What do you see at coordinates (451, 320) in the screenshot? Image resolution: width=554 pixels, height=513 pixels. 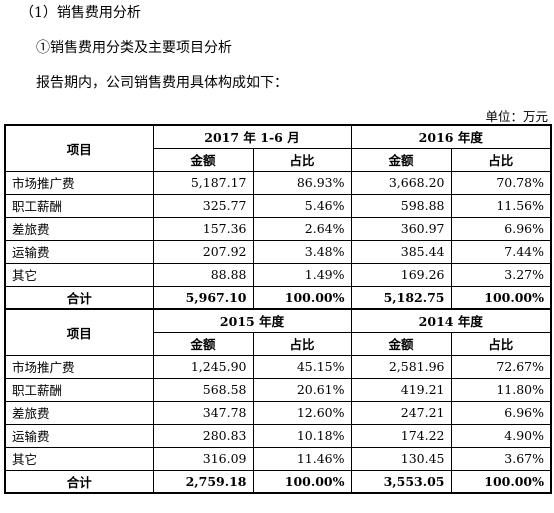 I see `period-header: 2014 年度` at bounding box center [451, 320].